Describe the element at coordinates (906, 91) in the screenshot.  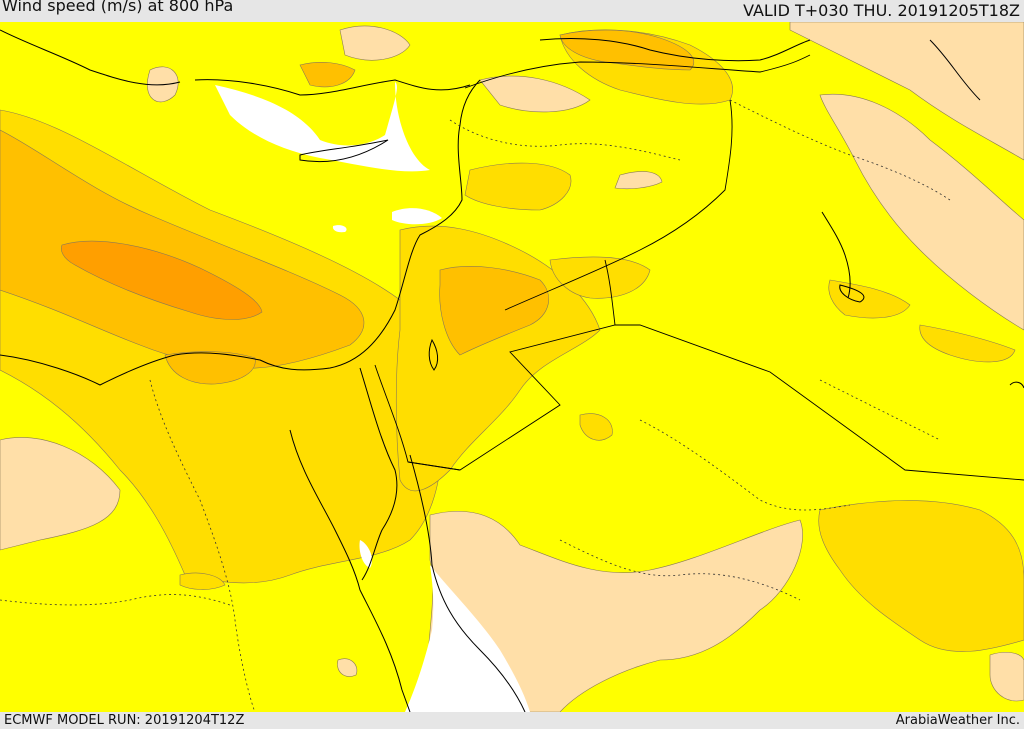
I see `calm-area-caspian` at that location.